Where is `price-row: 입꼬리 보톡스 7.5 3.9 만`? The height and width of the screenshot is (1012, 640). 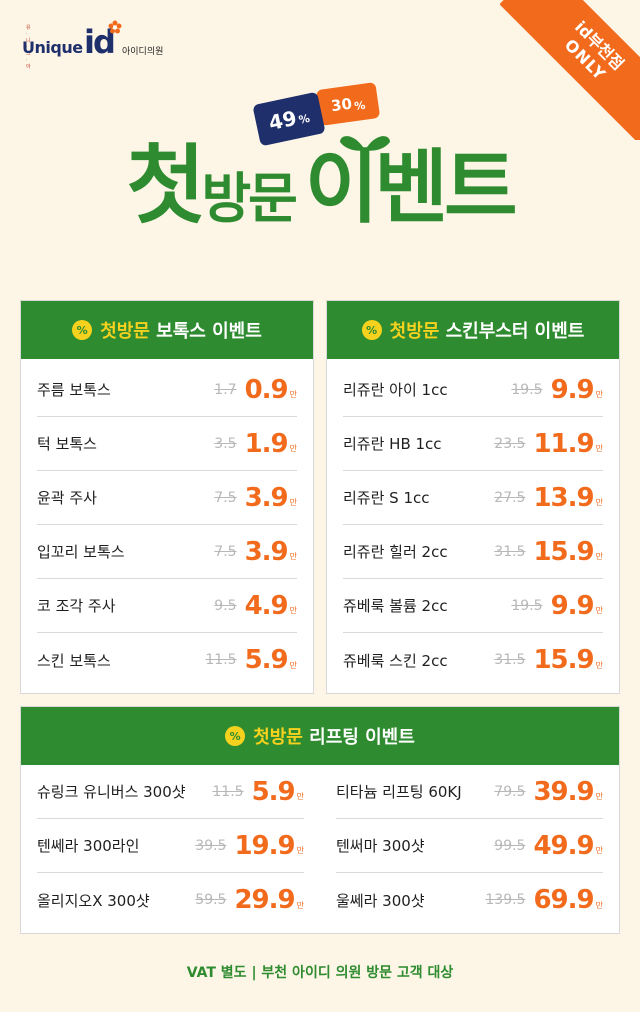 price-row: 입꼬리 보톡스 7.5 3.9 만 is located at coordinates (167, 552).